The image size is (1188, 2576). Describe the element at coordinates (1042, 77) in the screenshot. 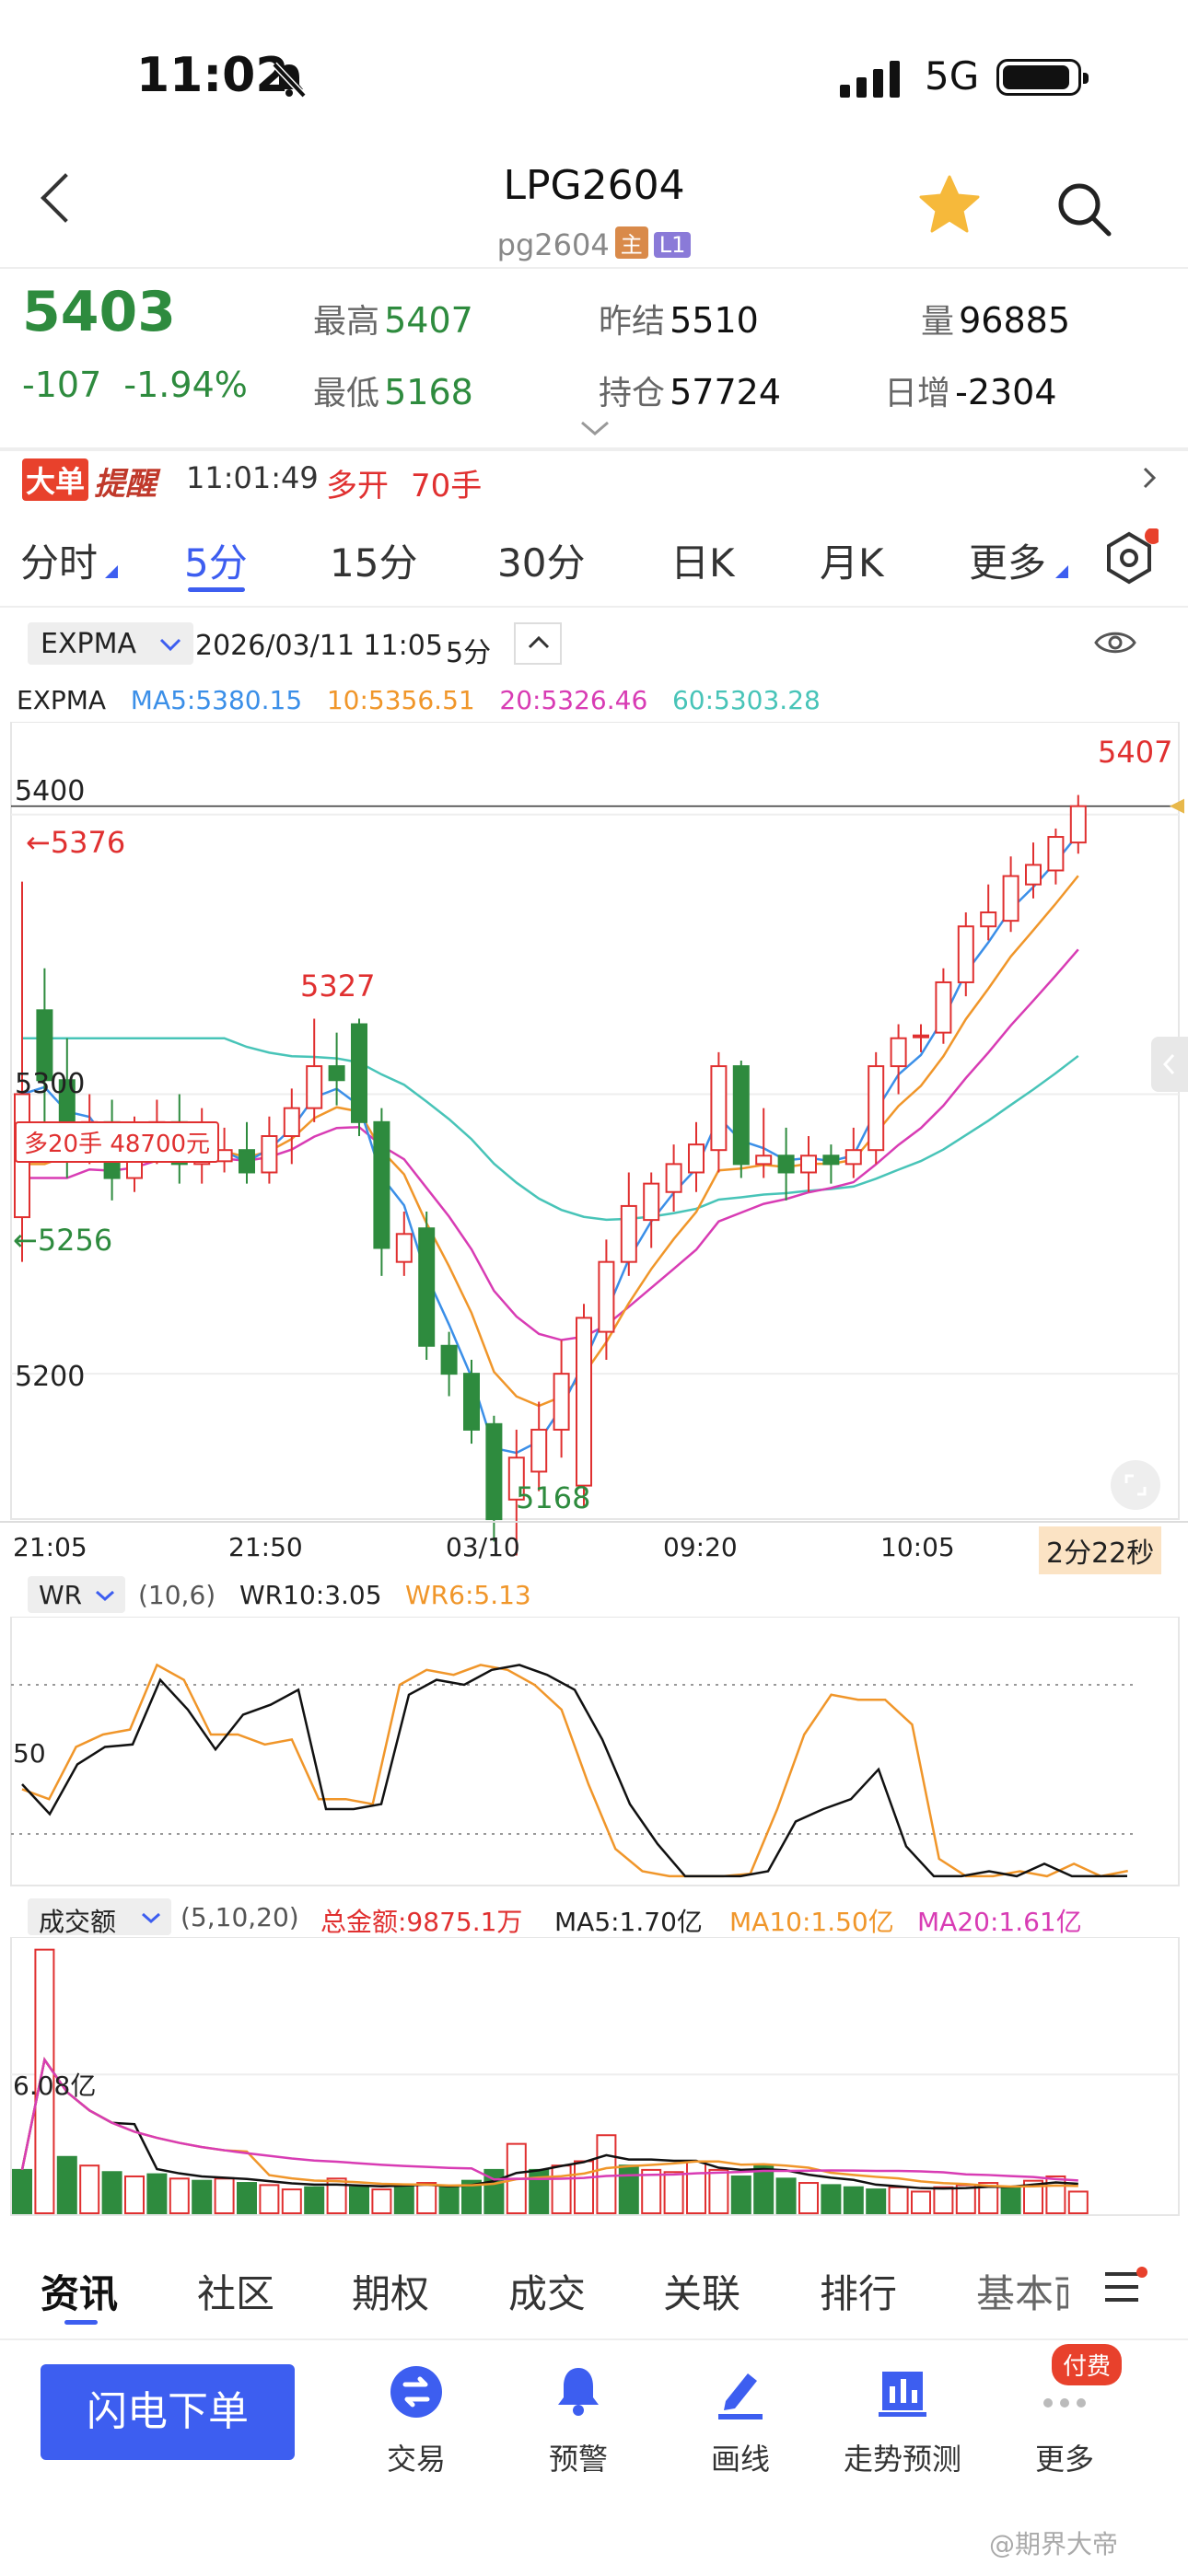

I see `battery-icon` at that location.